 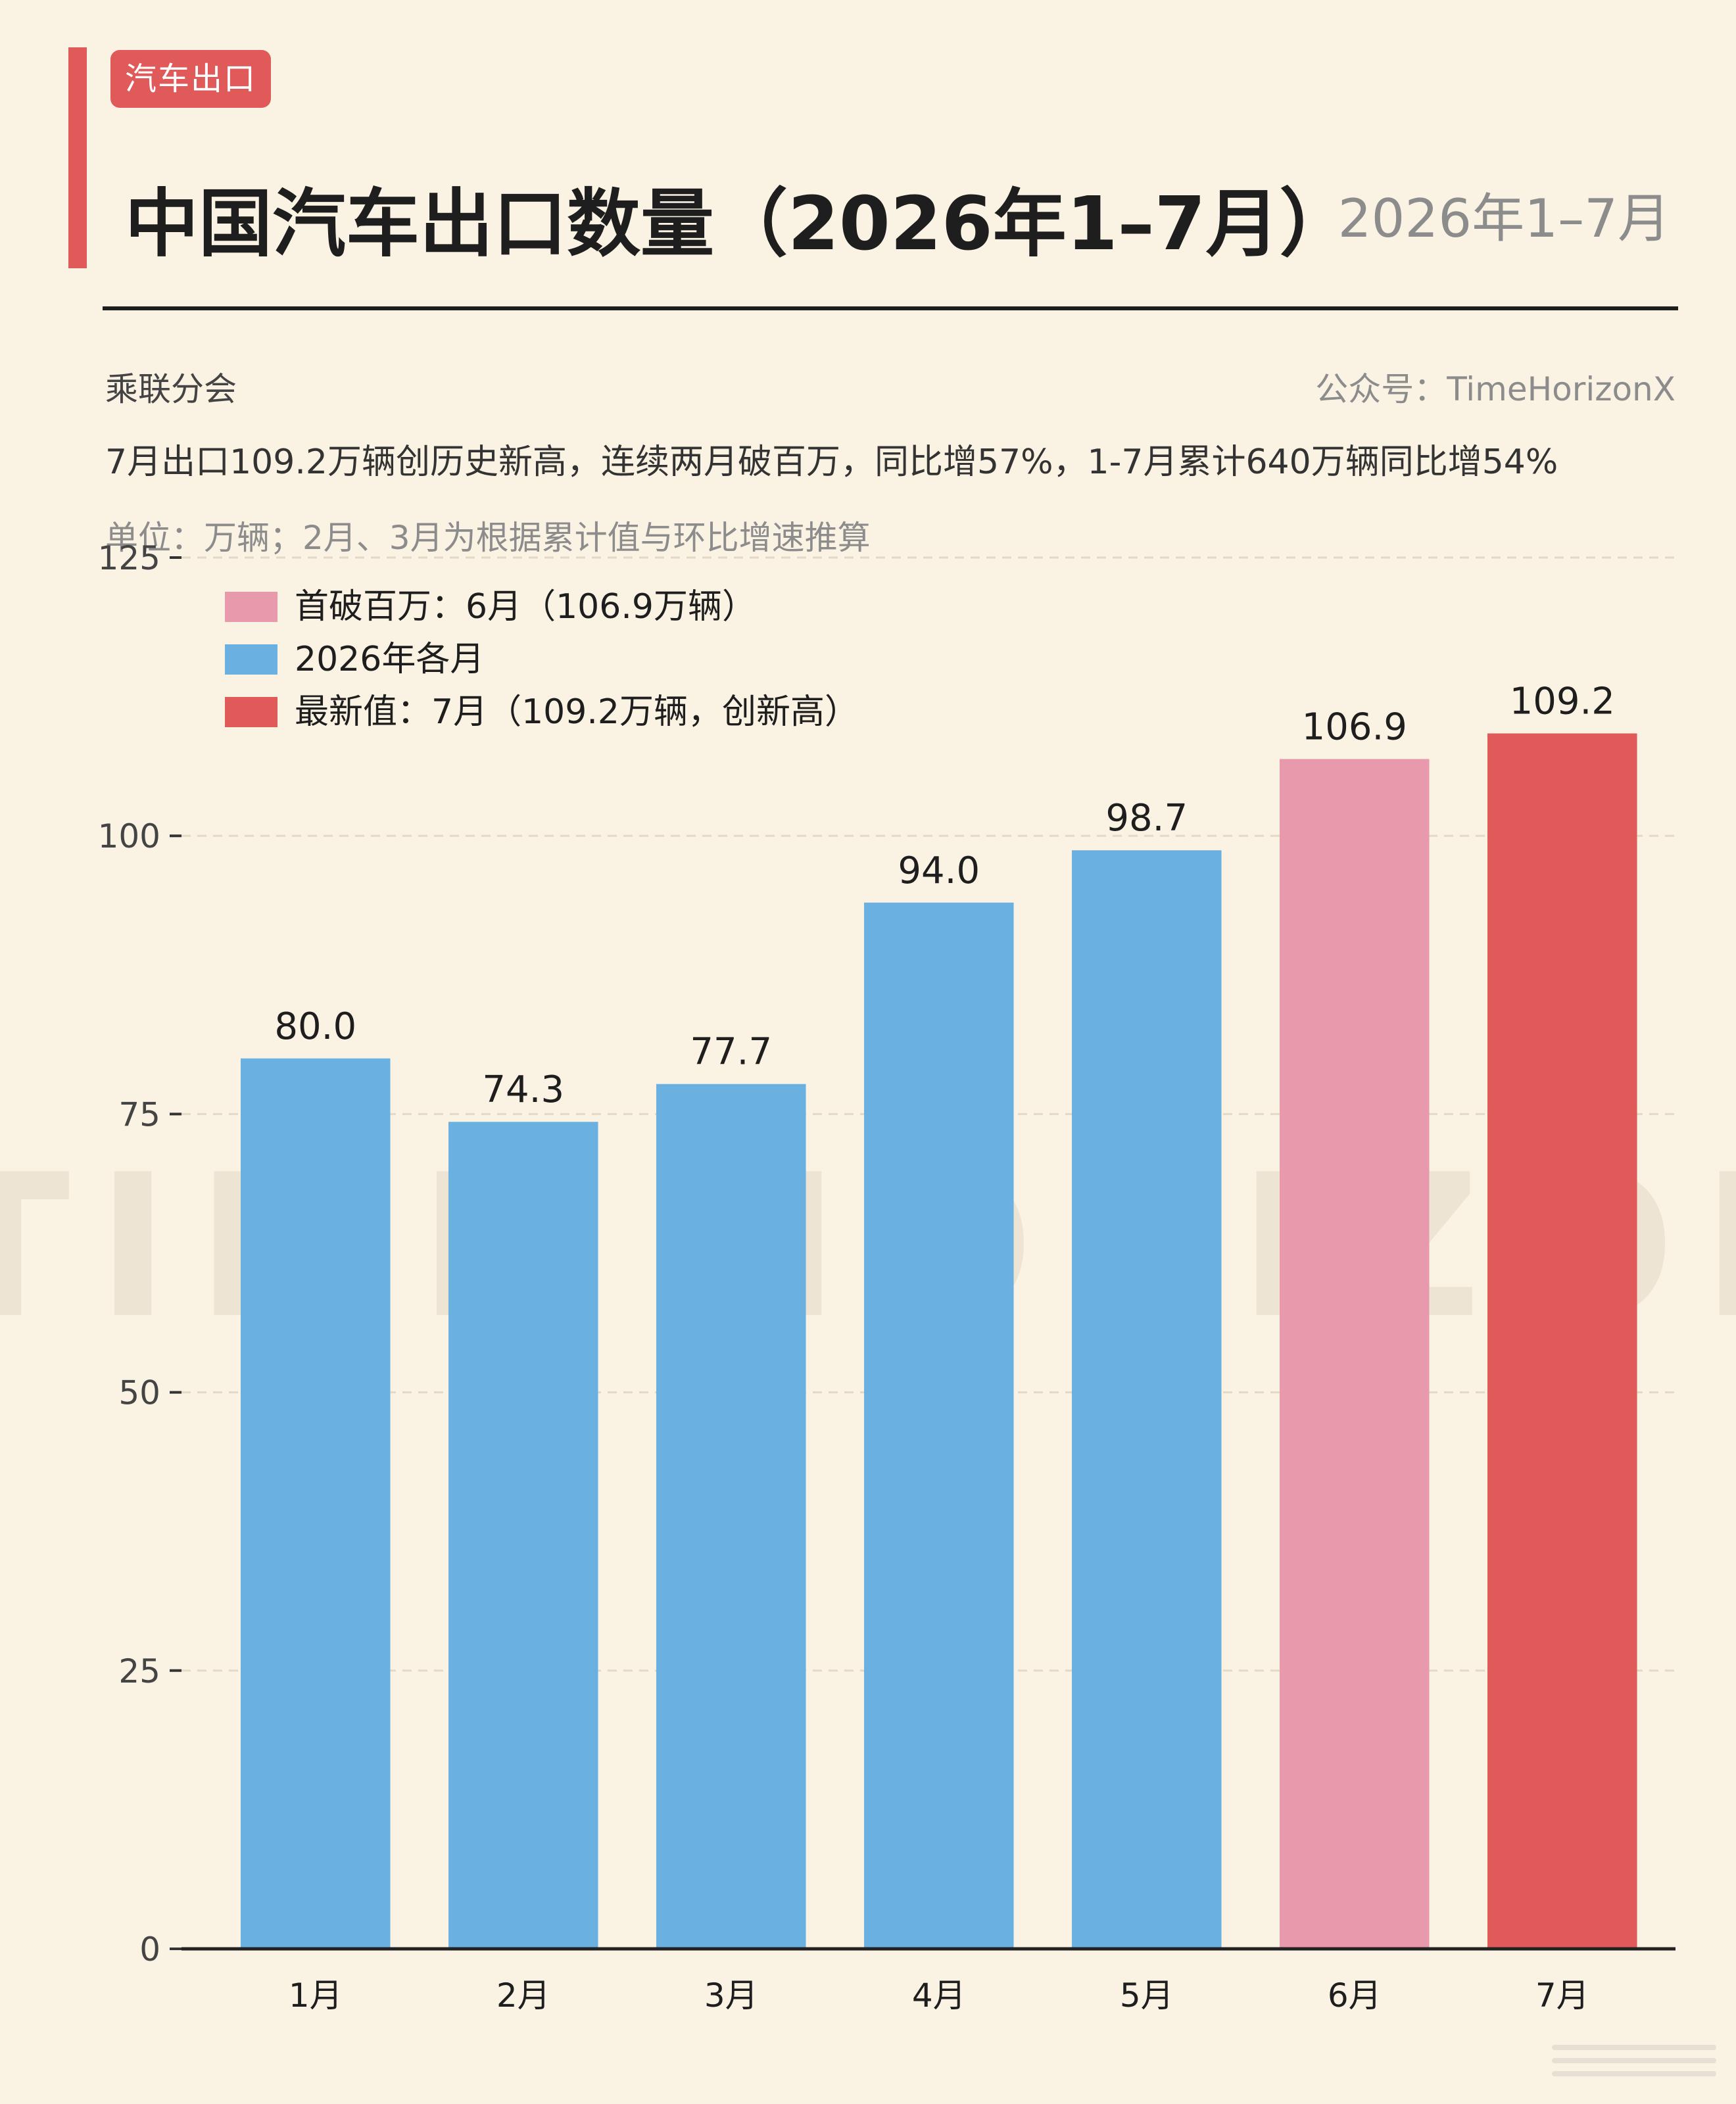 What do you see at coordinates (171, 389) in the screenshot?
I see `source-label: 乘联分会` at bounding box center [171, 389].